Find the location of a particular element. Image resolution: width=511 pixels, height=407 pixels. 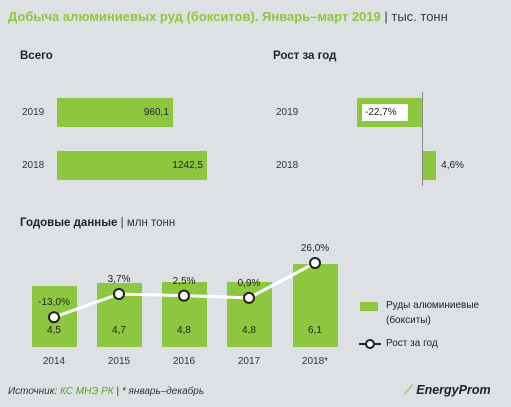

total-category-label: 2019 is located at coordinates (33, 112).